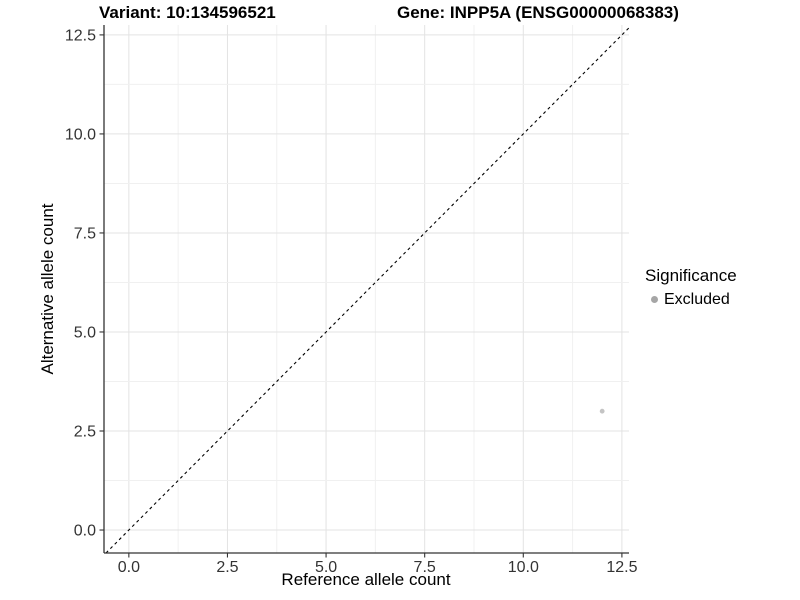 This screenshot has height=600, width=800. Describe the element at coordinates (227, 567) in the screenshot. I see `x-tick-label: 2.5` at that location.